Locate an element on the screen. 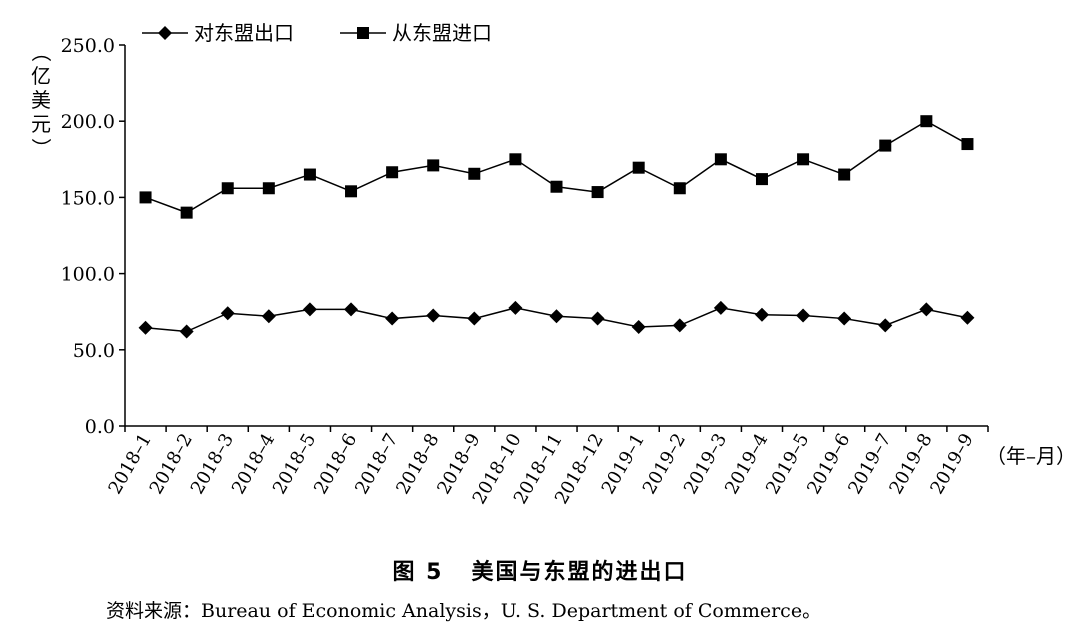  y-axis-label-char: 元 is located at coordinates (41, 124).